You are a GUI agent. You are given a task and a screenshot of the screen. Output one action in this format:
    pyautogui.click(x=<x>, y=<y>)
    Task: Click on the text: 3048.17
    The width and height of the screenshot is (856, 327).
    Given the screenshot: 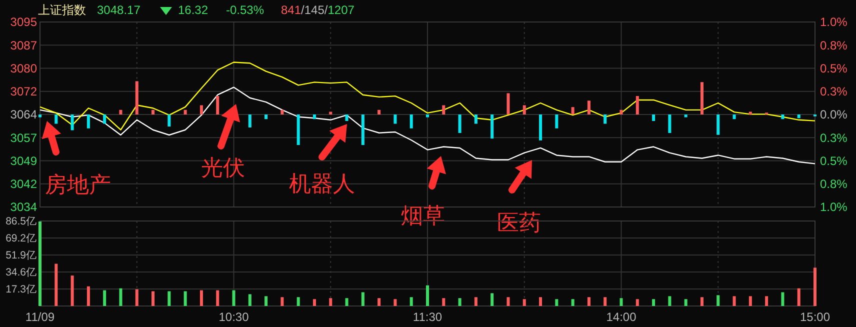 What is the action you would take?
    pyautogui.click(x=119, y=10)
    